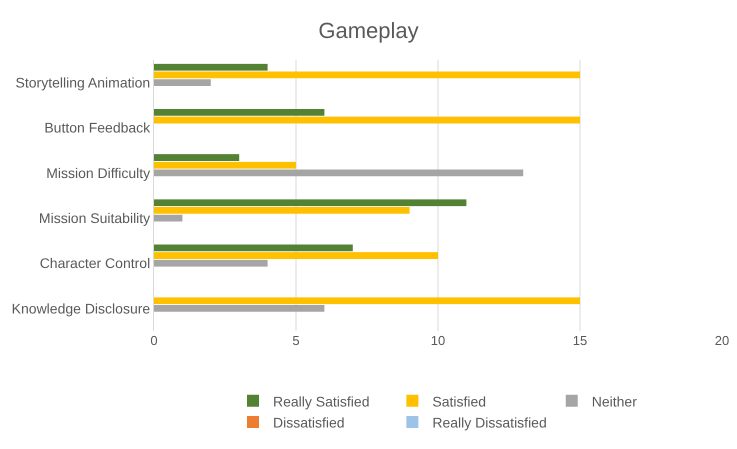 The height and width of the screenshot is (449, 737). What do you see at coordinates (154, 340) in the screenshot?
I see `x-tick-label: 0` at bounding box center [154, 340].